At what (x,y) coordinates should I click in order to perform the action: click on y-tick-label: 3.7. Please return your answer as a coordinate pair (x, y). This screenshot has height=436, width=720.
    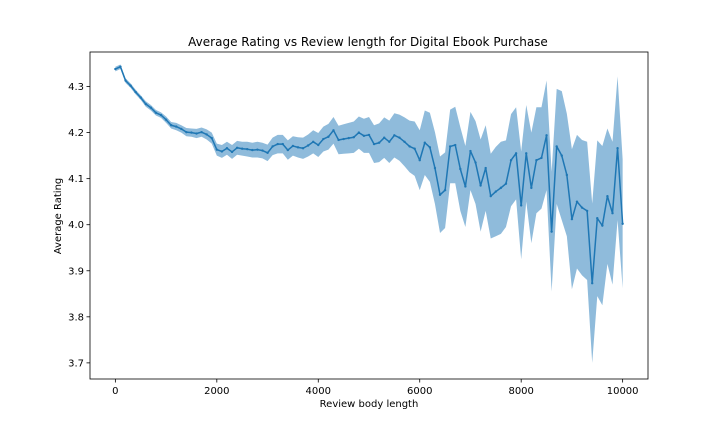
    Looking at the image, I should click on (76, 363).